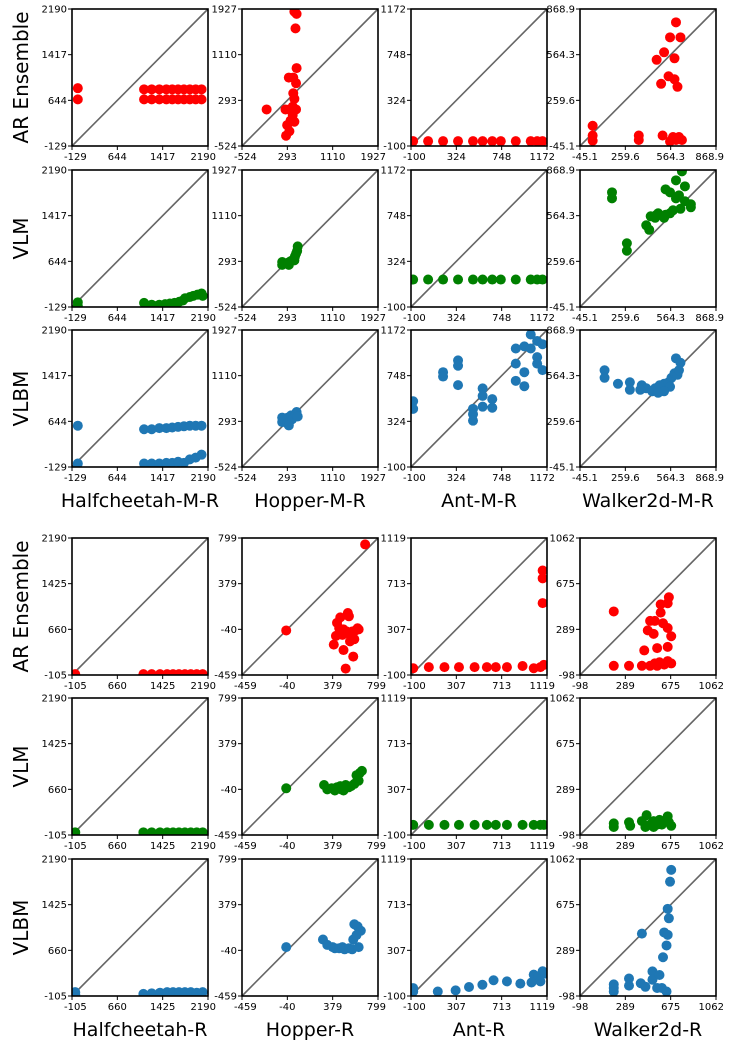  What do you see at coordinates (625, 846) in the screenshot?
I see `x-tick-label: 289` at bounding box center [625, 846].